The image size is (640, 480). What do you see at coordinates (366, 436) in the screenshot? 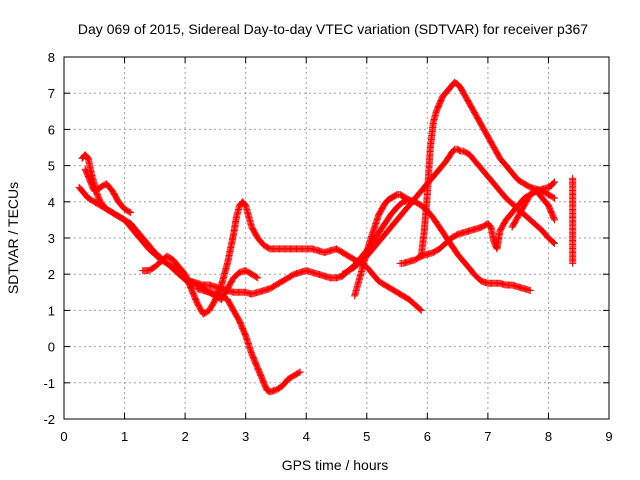
I see `x-tick-label: 5` at bounding box center [366, 436].